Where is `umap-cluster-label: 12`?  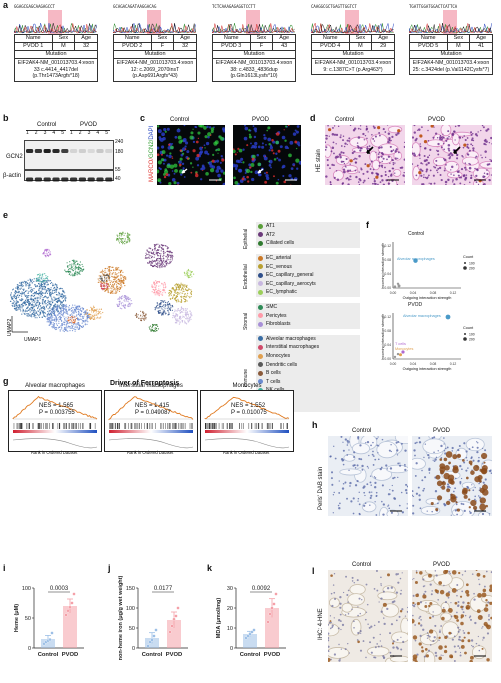
umap-cluster-label: 12 is located at coordinates (38, 299).